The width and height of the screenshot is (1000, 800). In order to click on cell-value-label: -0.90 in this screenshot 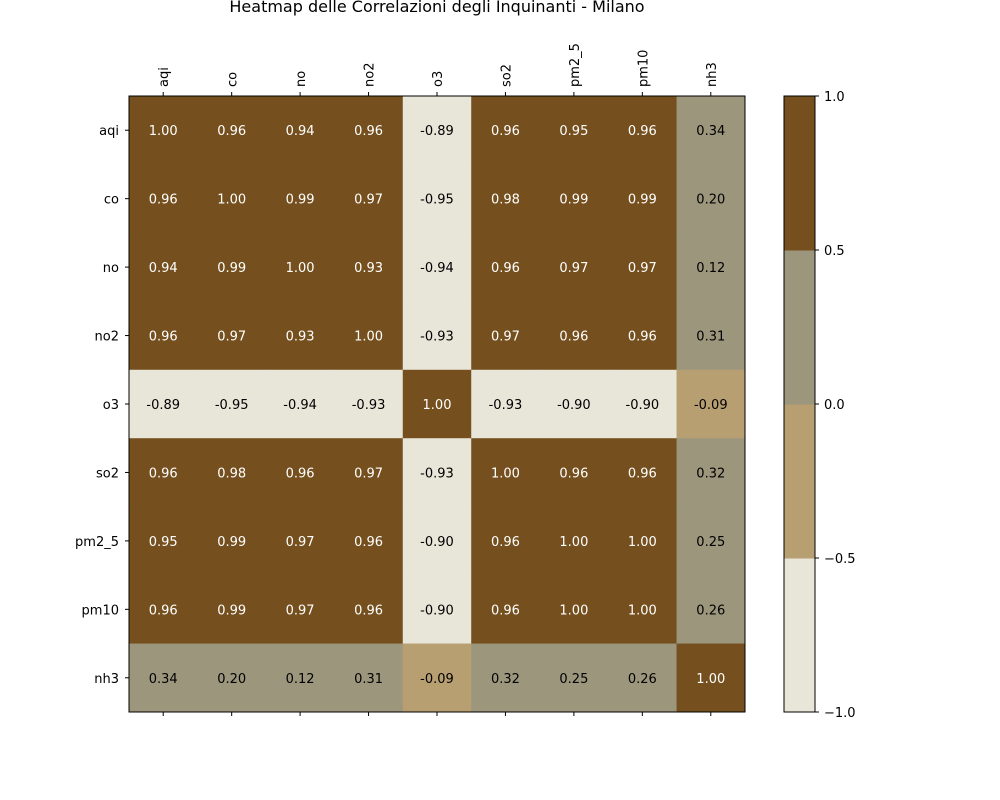, I will do `click(643, 405)`.